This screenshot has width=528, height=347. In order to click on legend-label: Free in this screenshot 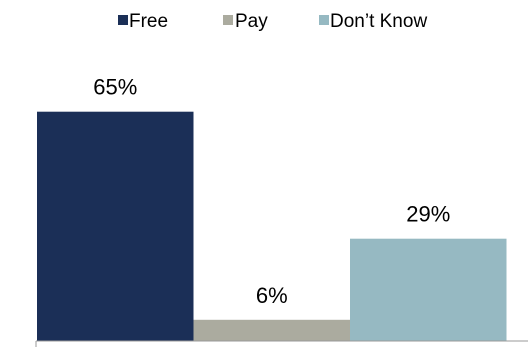, I will do `click(148, 21)`.